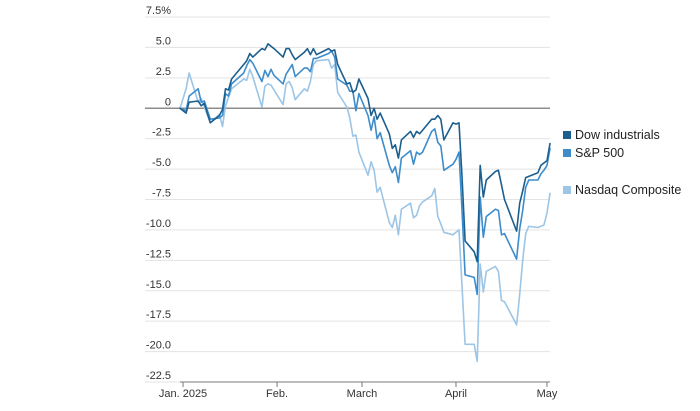 This screenshot has height=411, width=700. Describe the element at coordinates (163, 41) in the screenshot. I see `y-tick-label: 5.0` at that location.